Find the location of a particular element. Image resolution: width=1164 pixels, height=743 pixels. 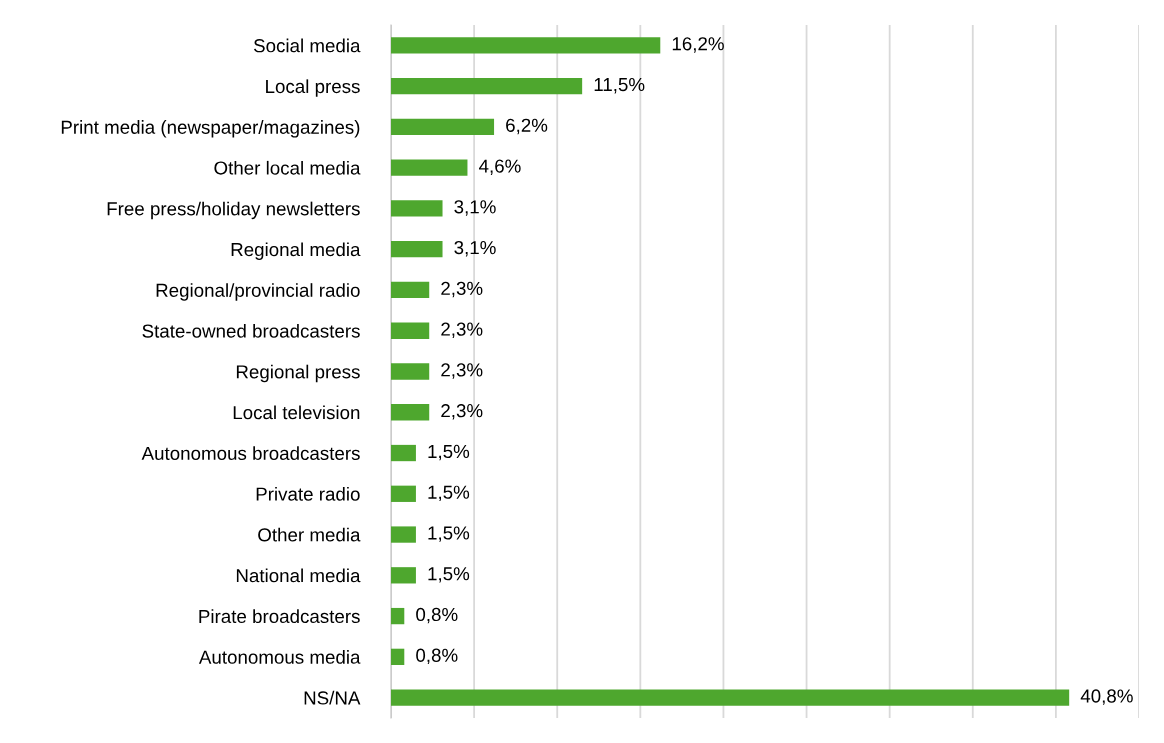

y-tick-label: National media is located at coordinates (298, 575).